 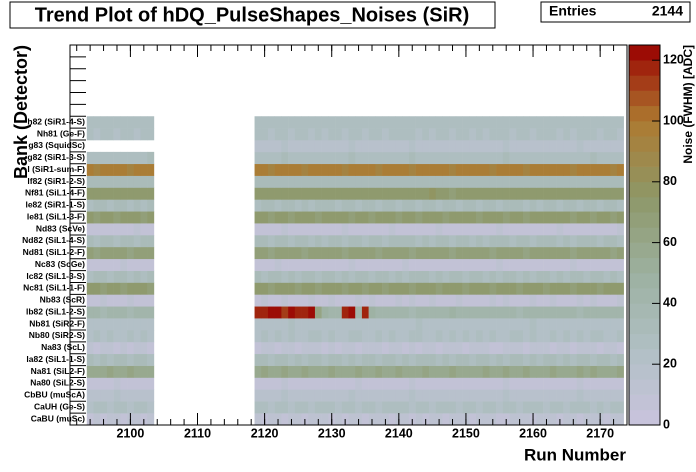 What do you see at coordinates (644, 372) in the screenshot?
I see `palette-band` at bounding box center [644, 372].